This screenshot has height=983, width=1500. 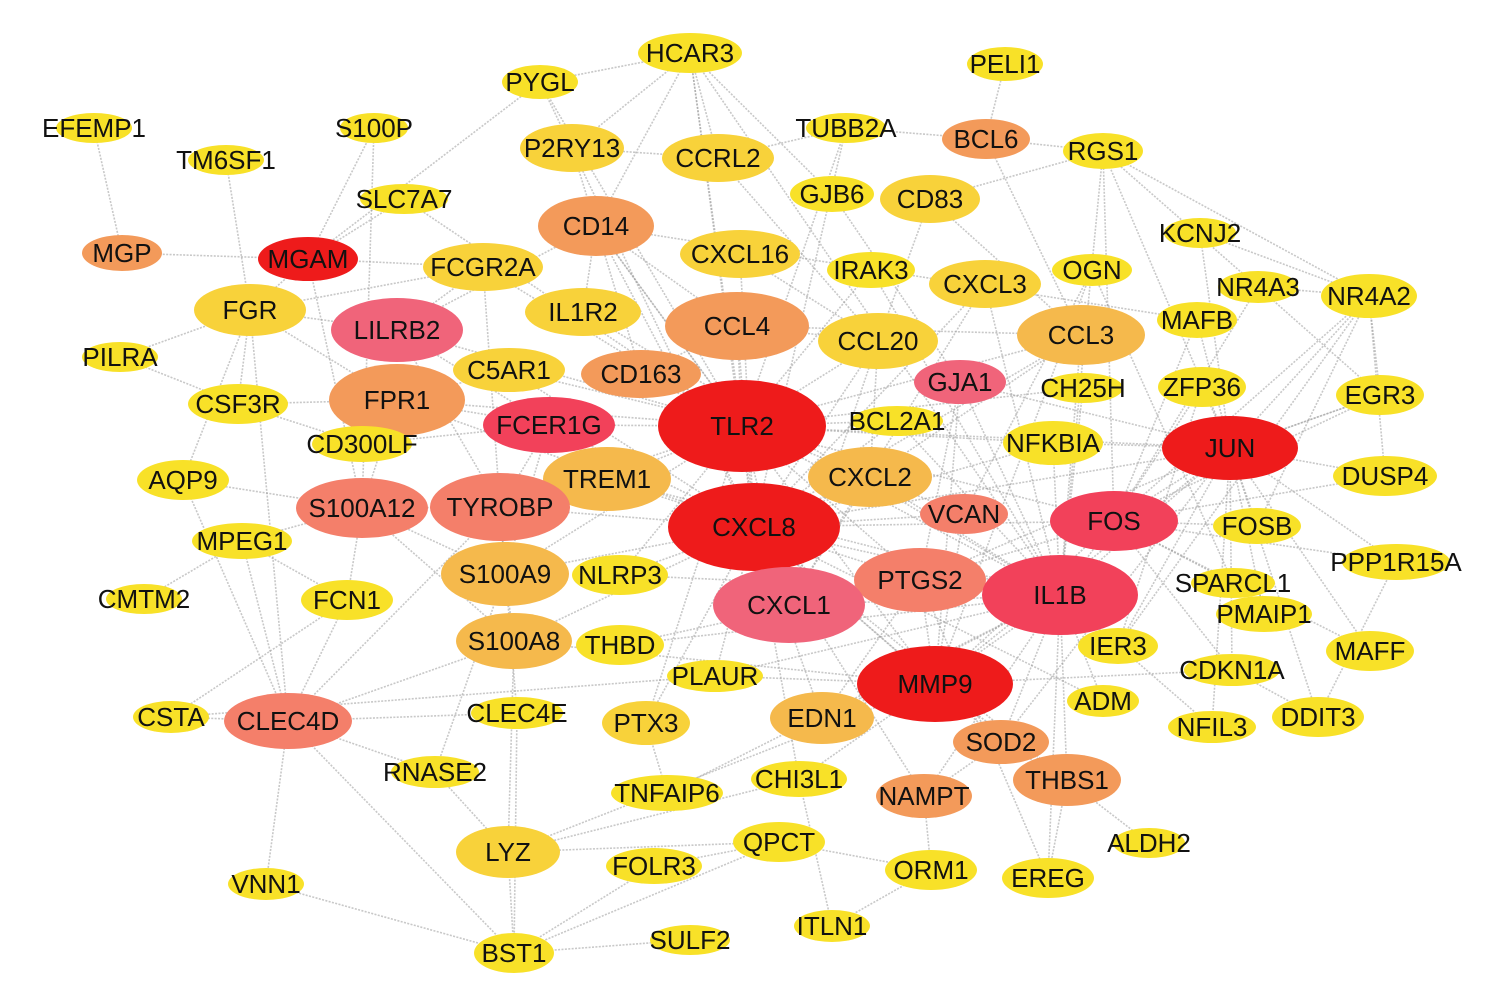 I want to click on node-il1b: IL1B, so click(x=1060, y=595).